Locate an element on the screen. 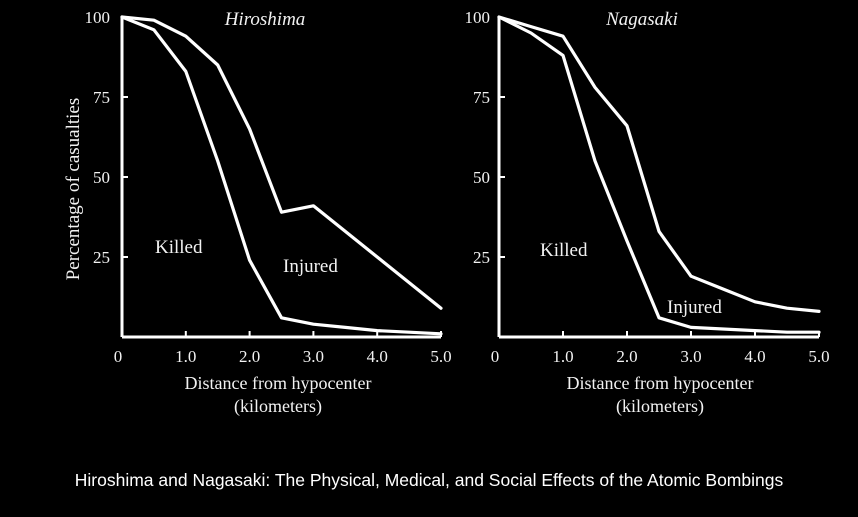 The width and height of the screenshot is (858, 517). chart-title: Nagasaki is located at coordinates (641, 19).